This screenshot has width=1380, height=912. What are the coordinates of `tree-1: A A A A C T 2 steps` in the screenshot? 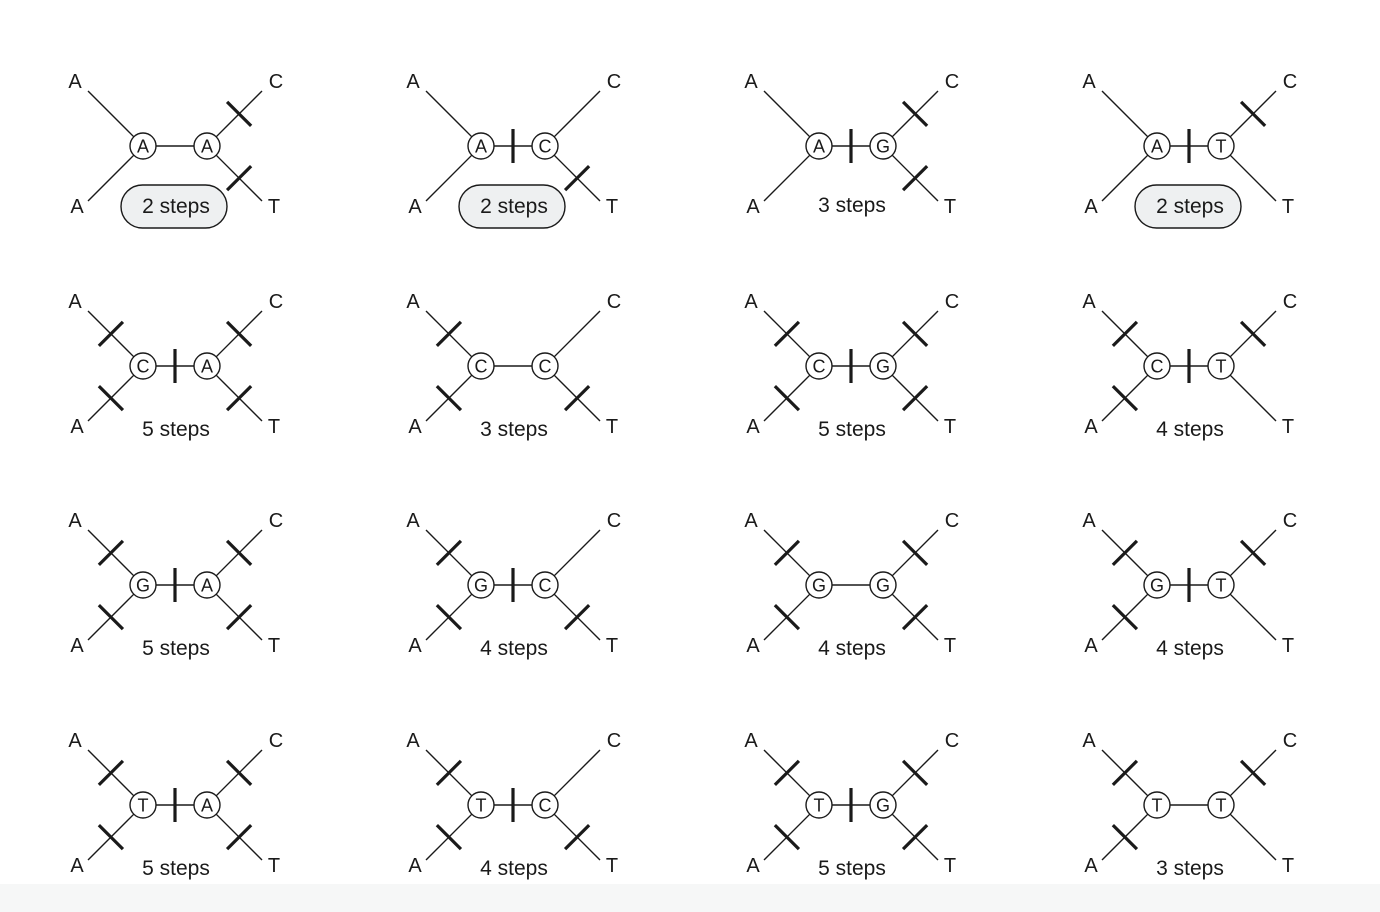 It's located at (175, 150).